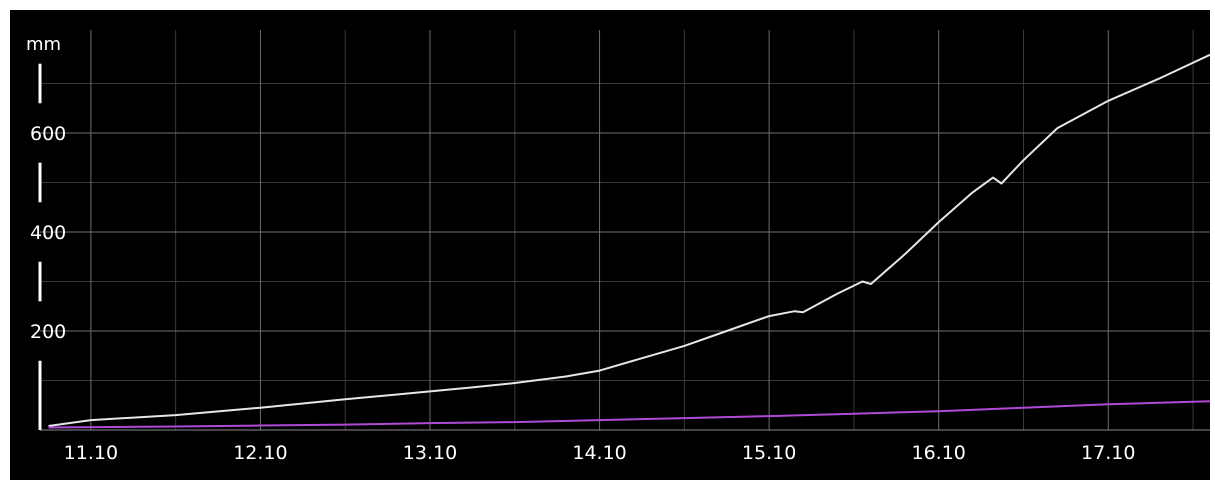 This screenshot has width=1215, height=484. What do you see at coordinates (1108, 453) in the screenshot?
I see `x-tick-label: 17.10` at bounding box center [1108, 453].